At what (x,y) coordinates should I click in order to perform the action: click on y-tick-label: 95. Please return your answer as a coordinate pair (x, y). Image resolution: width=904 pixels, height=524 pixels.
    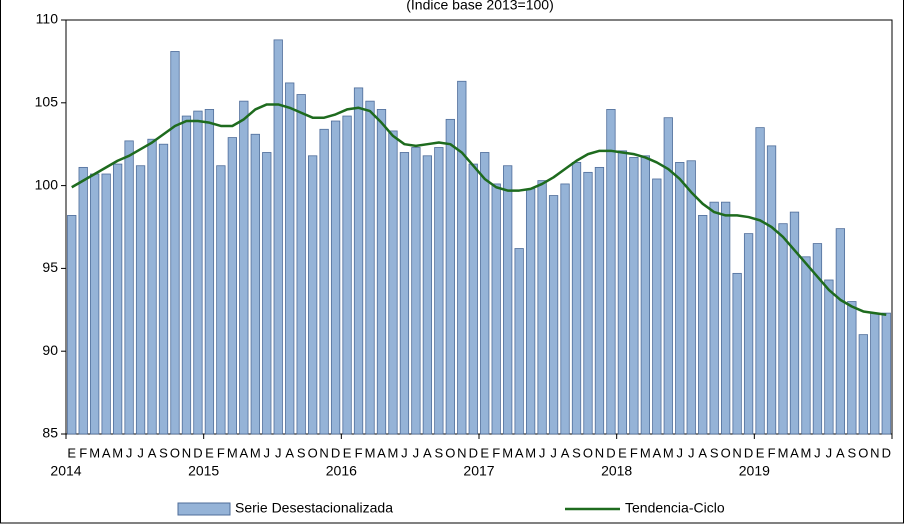
    Looking at the image, I should click on (50, 267).